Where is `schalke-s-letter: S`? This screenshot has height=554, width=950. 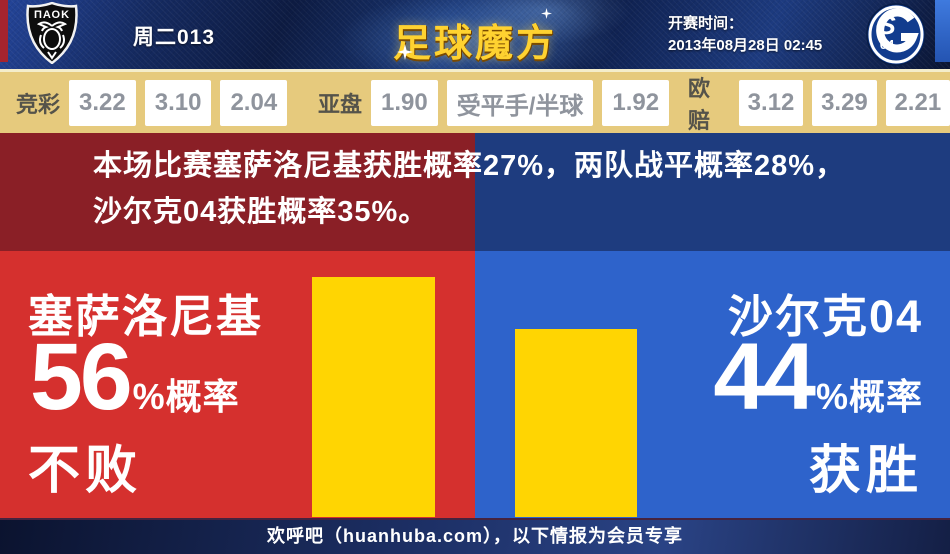
schalke-s-letter: S is located at coordinates (887, 25).